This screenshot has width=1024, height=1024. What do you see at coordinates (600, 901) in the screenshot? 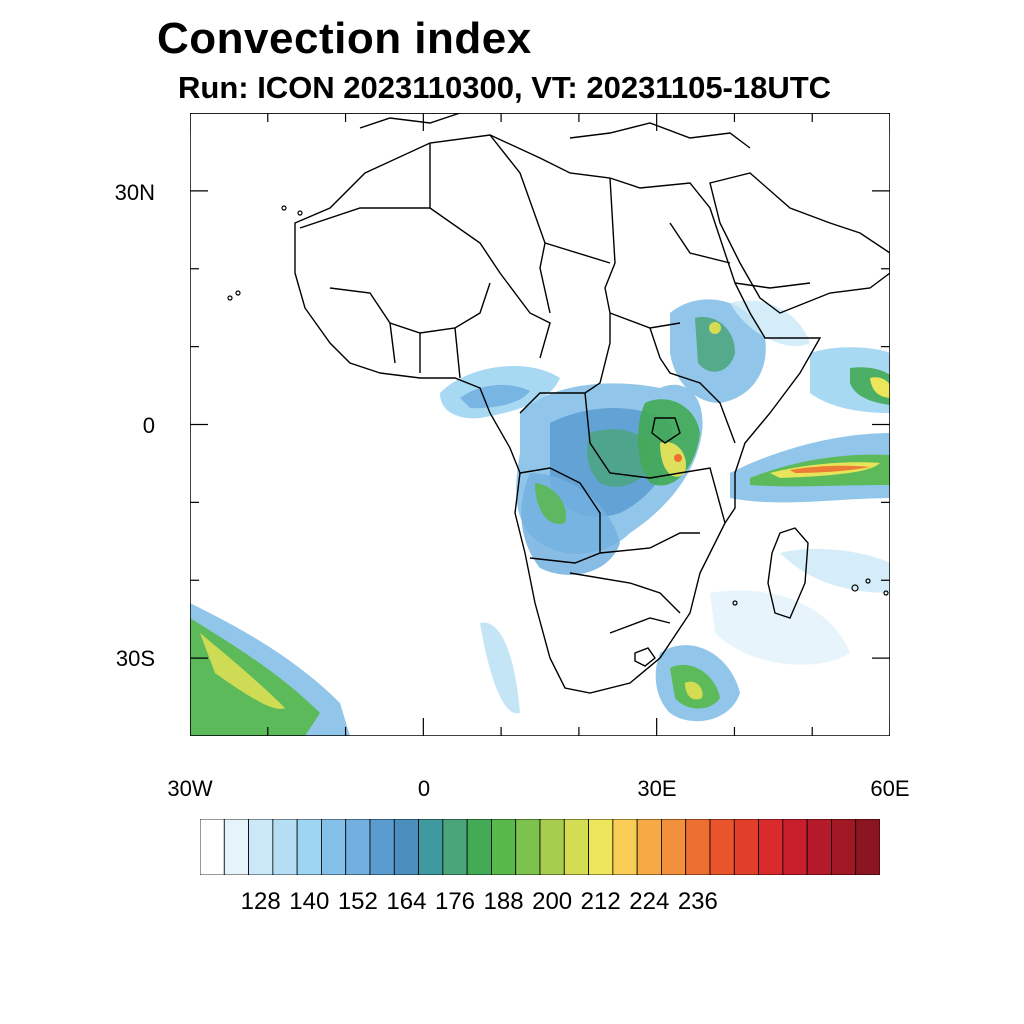
I see `colorbar-label: 212` at bounding box center [600, 901].